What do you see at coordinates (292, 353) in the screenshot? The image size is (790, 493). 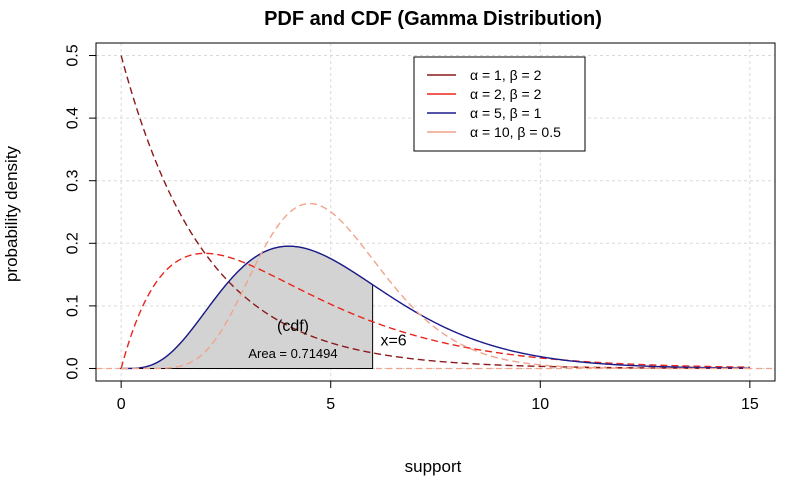 I see `area-annotation: Area = 0.71494` at bounding box center [292, 353].